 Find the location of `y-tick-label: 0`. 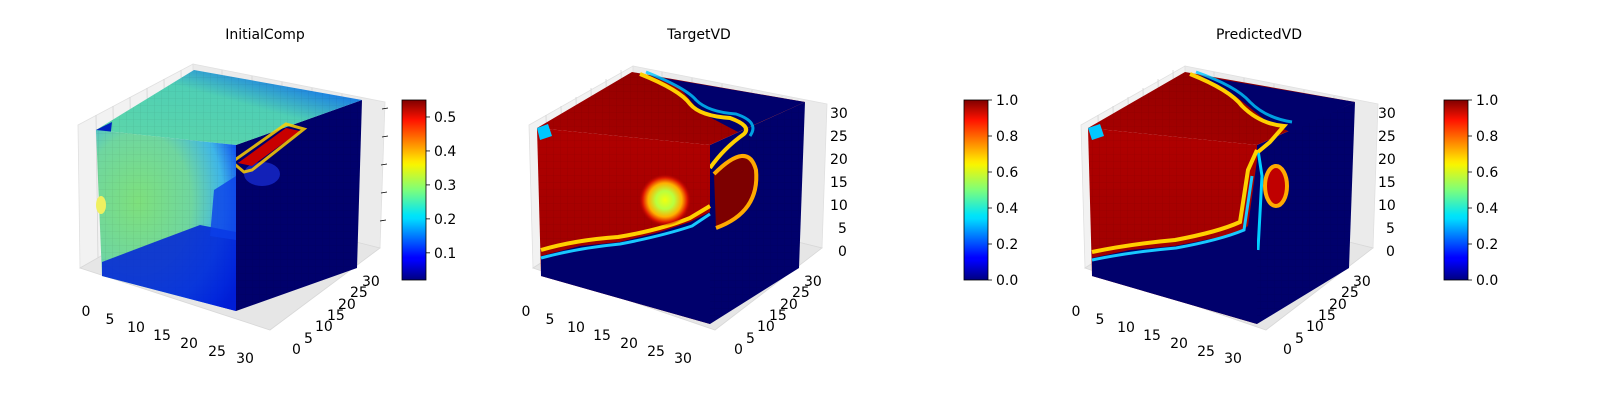

y-tick-label: 0 is located at coordinates (1287, 350).